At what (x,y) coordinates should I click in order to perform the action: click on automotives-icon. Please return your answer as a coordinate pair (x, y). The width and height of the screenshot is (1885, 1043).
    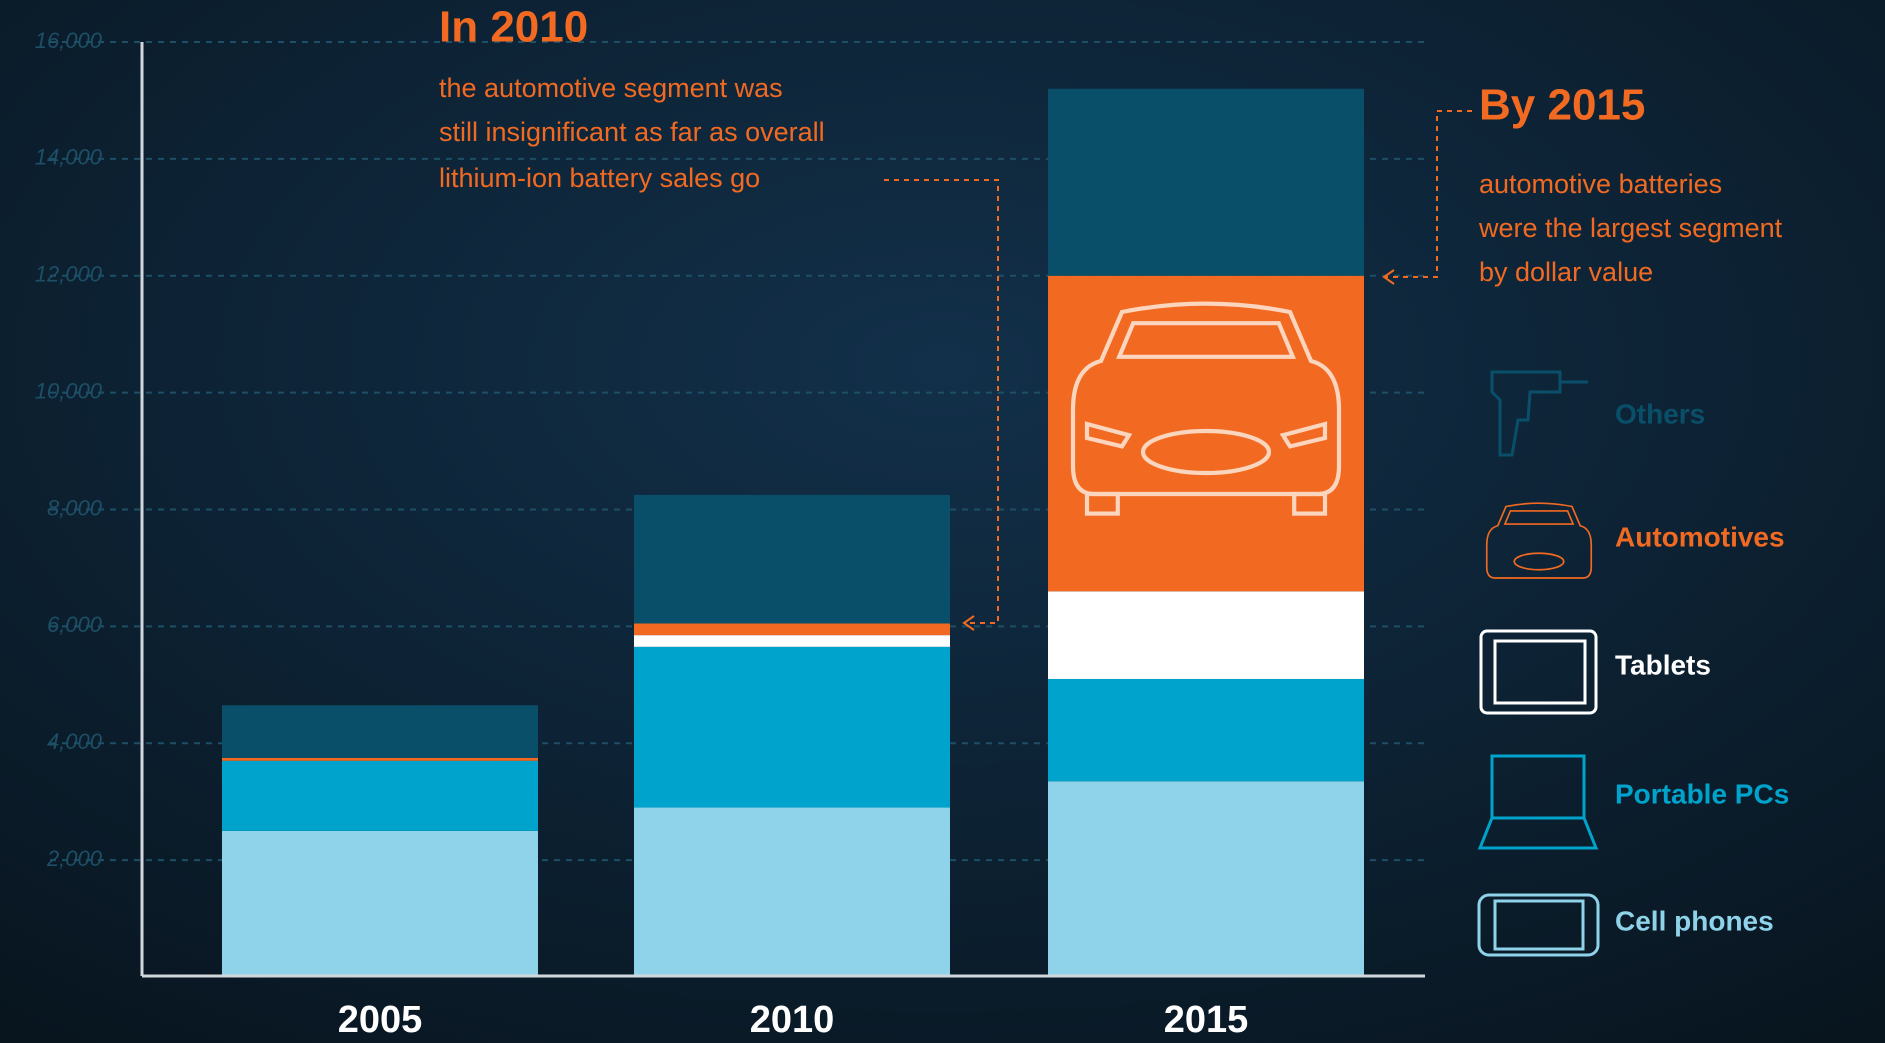
    Looking at the image, I should click on (1539, 540).